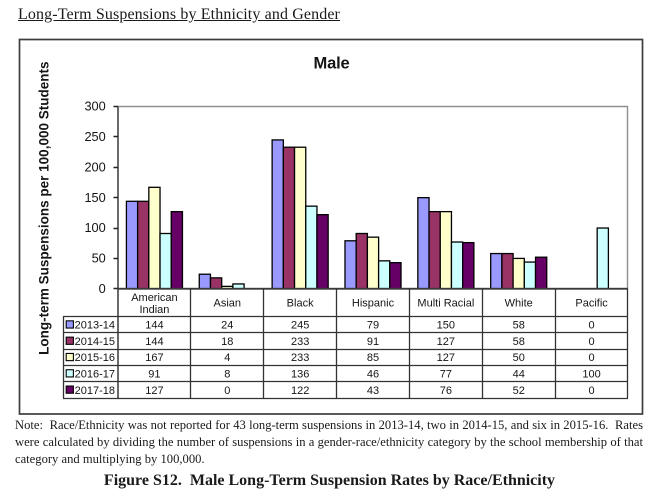  I want to click on svg-text: 2013-14, so click(95, 326).